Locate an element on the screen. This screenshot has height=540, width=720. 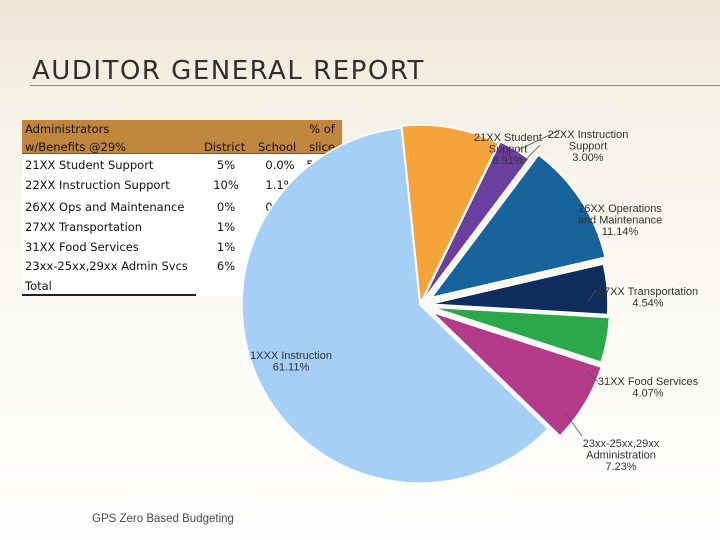
table-header-band is located at coordinates (182, 136).